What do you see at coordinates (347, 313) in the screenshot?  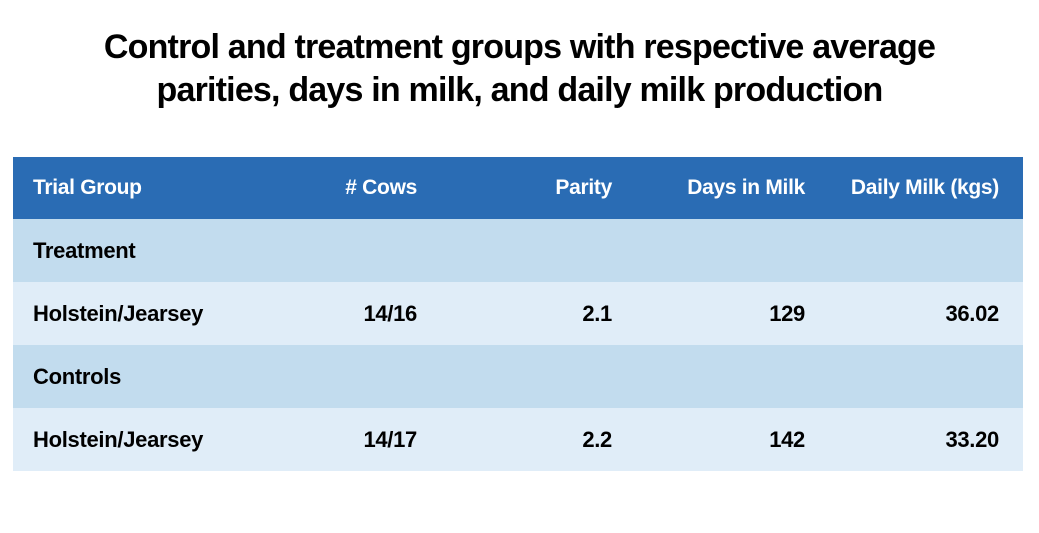 I see `cell-num-cows: 14/16` at bounding box center [347, 313].